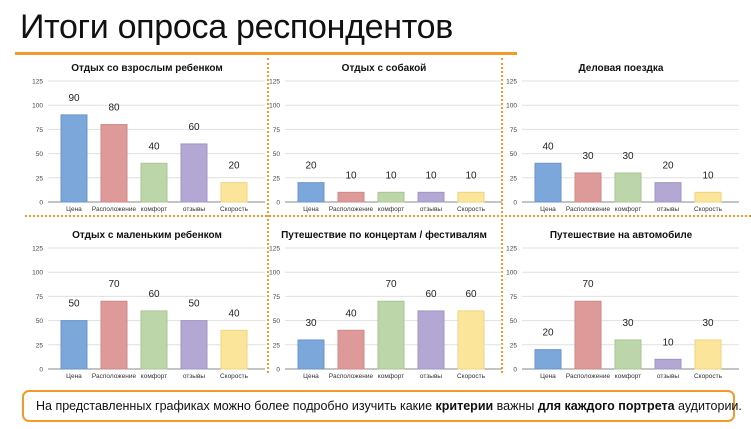 This screenshot has width=751, height=429. I want to click on chart-title: Путешествие по концертам / фестивалям, so click(384, 235).